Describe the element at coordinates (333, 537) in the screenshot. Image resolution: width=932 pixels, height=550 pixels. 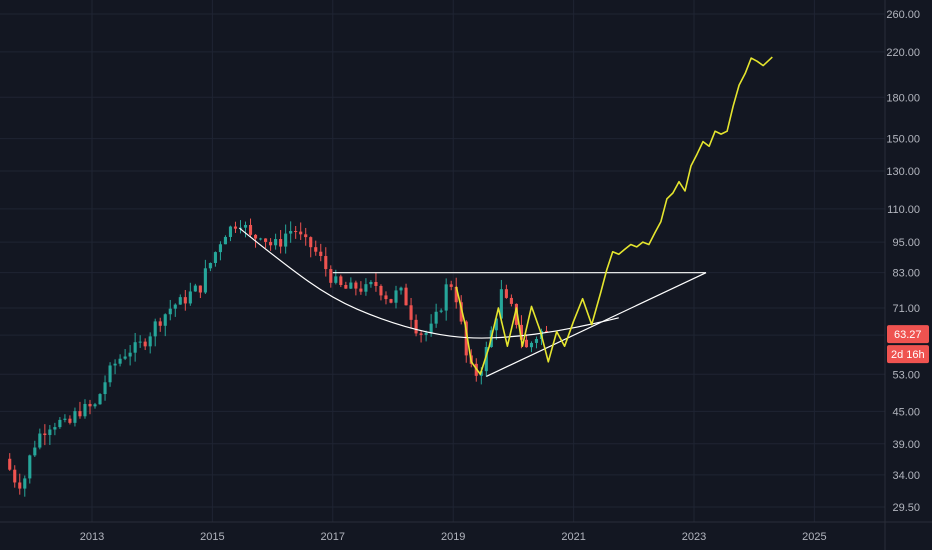
I see `x-tick-label: 2017` at that location.